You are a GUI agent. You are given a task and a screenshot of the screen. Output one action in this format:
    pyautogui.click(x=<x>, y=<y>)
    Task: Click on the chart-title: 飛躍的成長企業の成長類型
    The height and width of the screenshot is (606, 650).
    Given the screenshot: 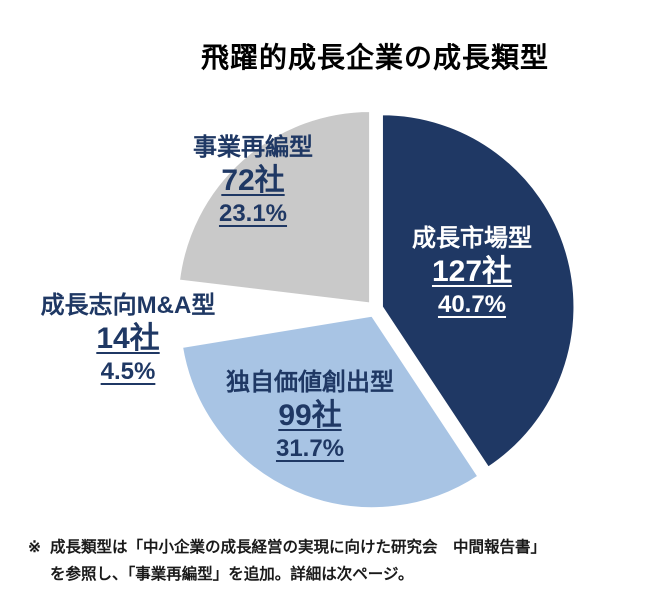 What is the action you would take?
    pyautogui.click(x=375, y=57)
    